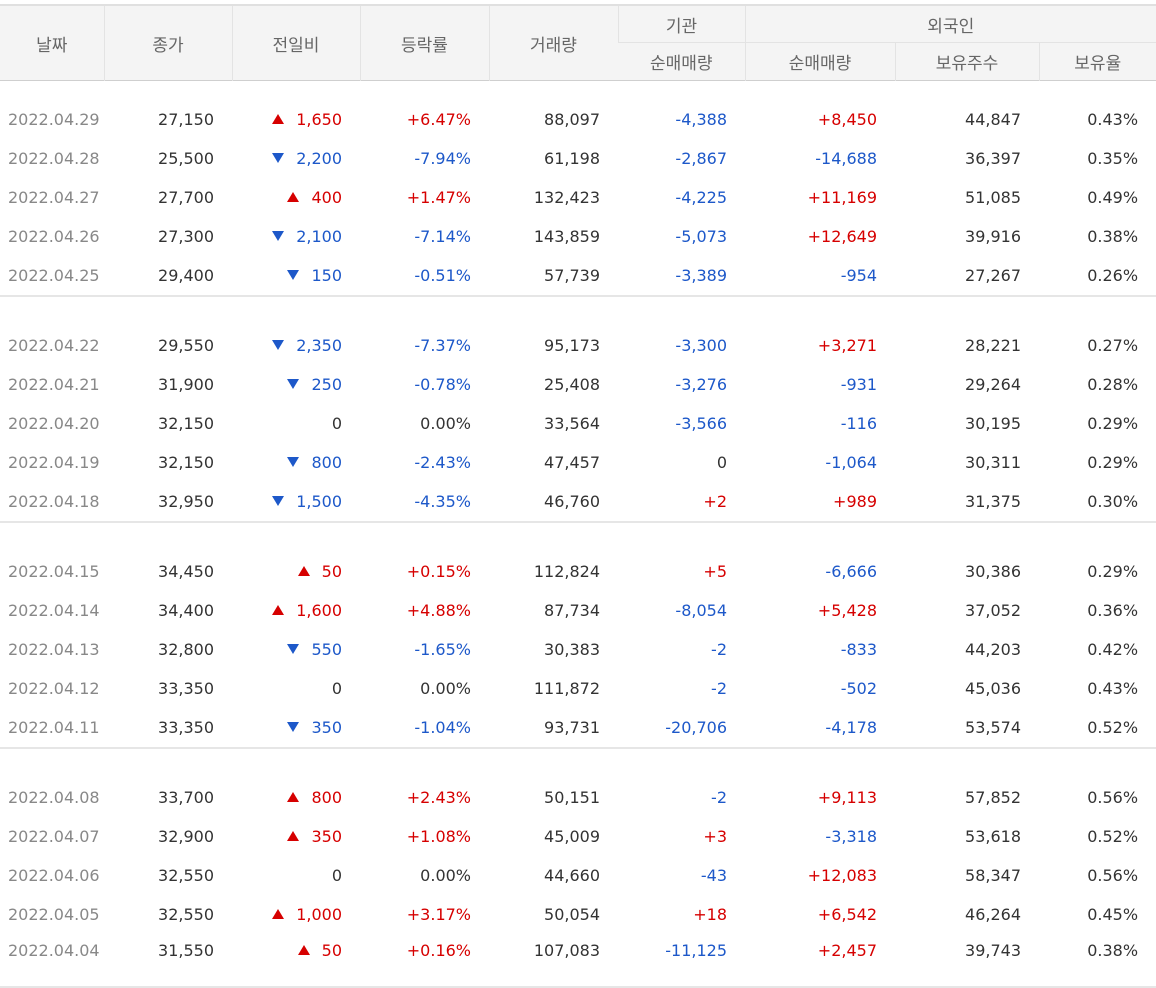  Describe the element at coordinates (993, 836) in the screenshot. I see `cell-holdings: 53,618` at that location.